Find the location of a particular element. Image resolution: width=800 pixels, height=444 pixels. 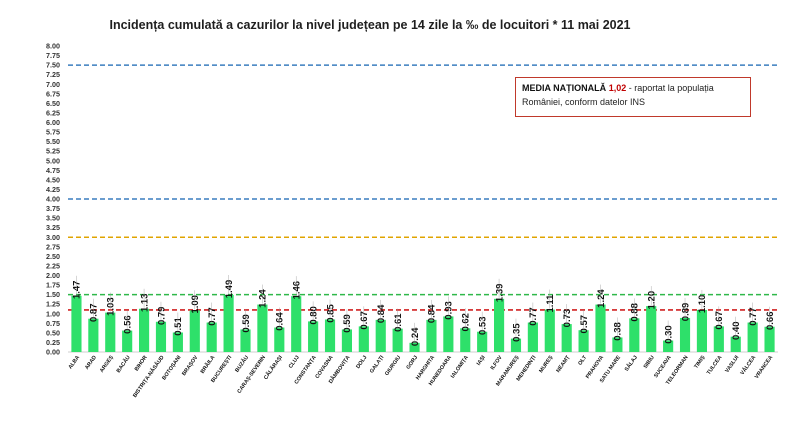

y-tick-label: 3.75 is located at coordinates (53, 208).